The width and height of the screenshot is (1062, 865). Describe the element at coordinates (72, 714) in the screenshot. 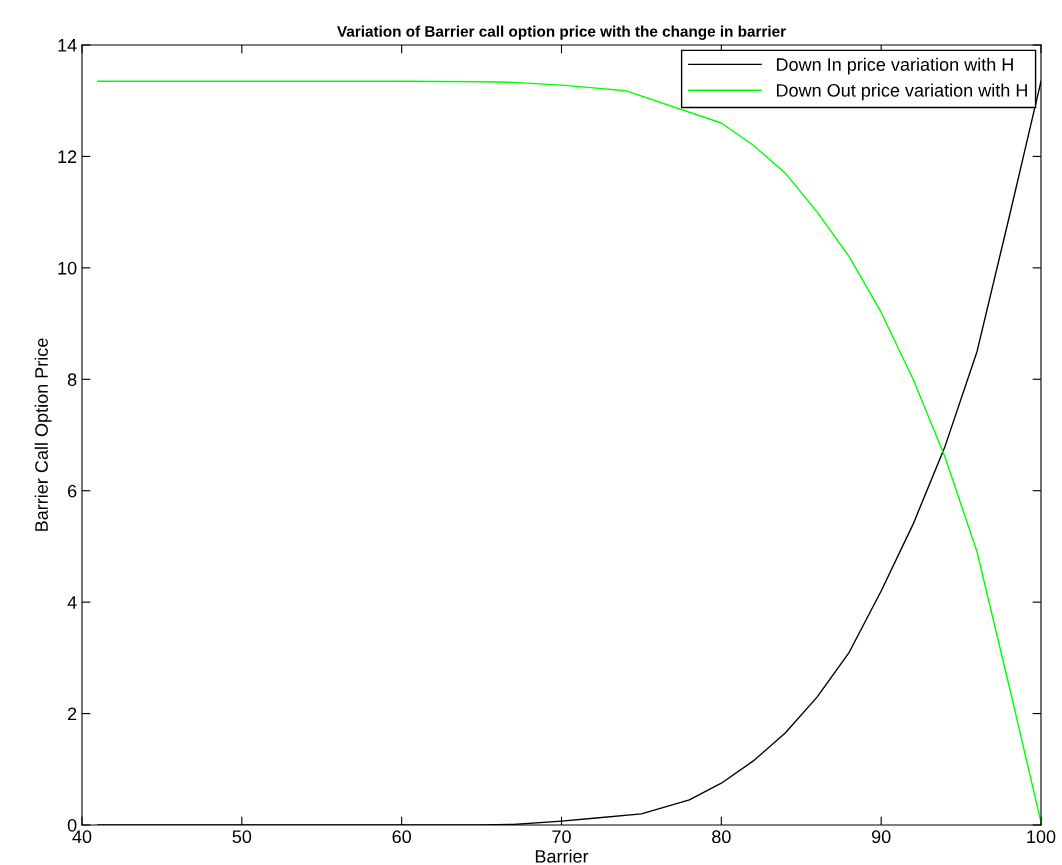

I see `y-tick-label: 2` at that location.